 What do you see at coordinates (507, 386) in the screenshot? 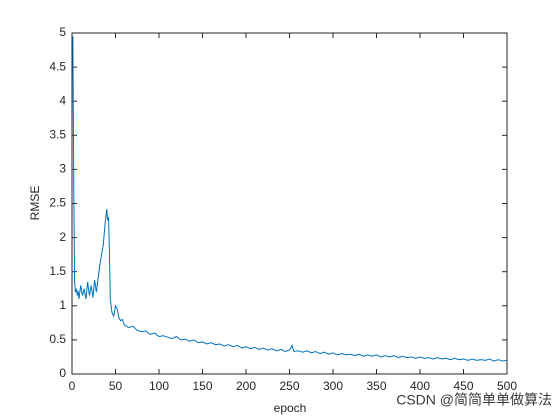
I see `x-tick-label: 500` at bounding box center [507, 386].